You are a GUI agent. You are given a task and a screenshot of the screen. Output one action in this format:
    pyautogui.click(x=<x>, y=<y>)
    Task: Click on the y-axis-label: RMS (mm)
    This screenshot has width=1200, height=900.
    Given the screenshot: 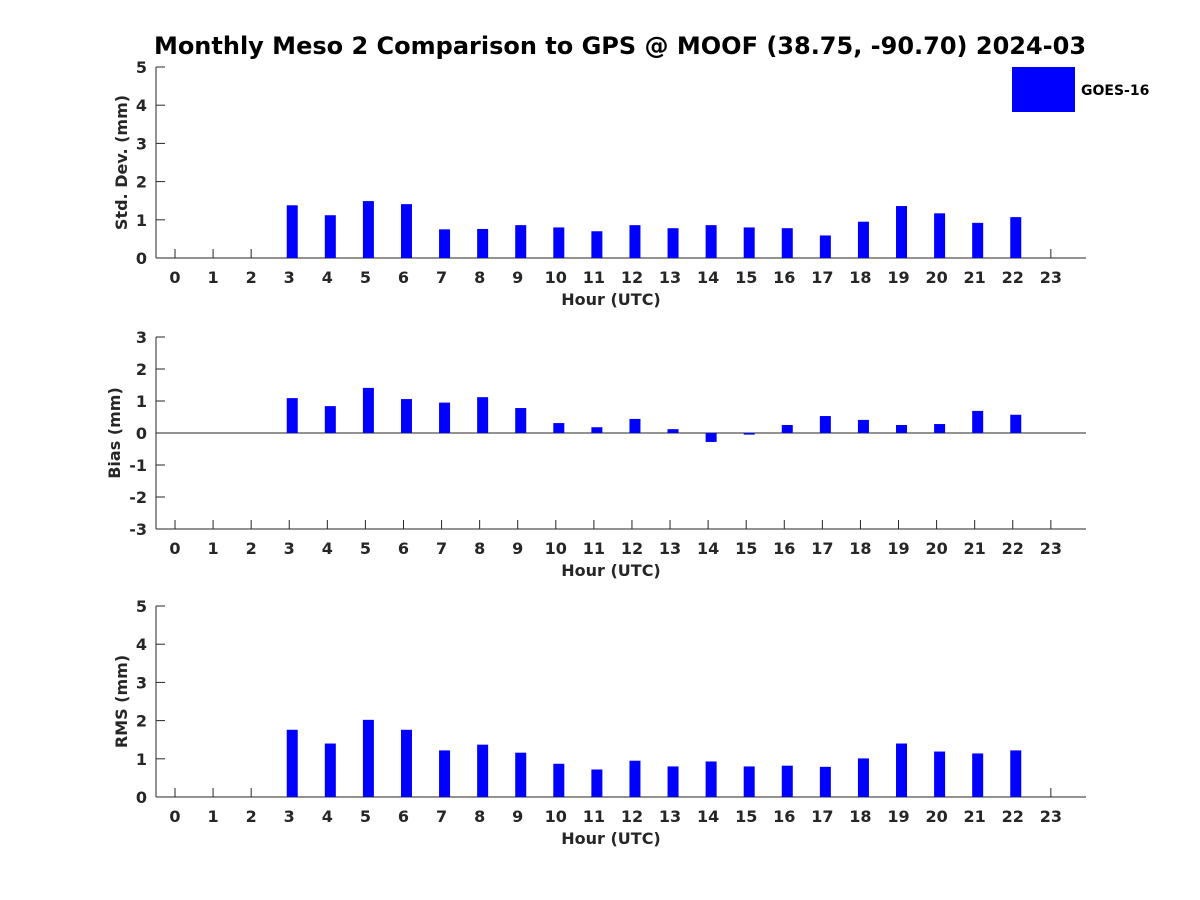 What is the action you would take?
    pyautogui.click(x=121, y=701)
    